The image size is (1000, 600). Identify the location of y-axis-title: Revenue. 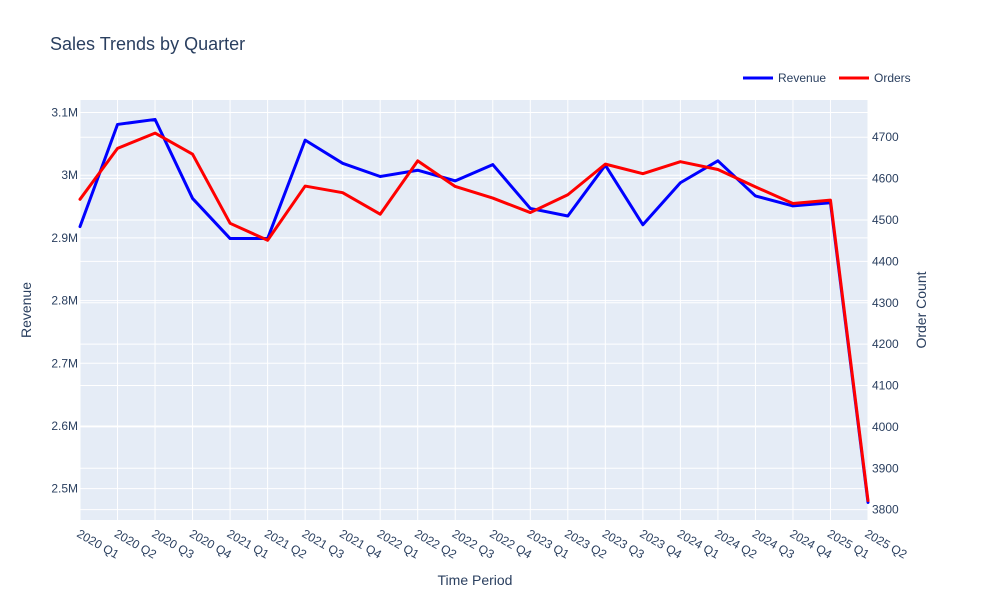
(26, 310).